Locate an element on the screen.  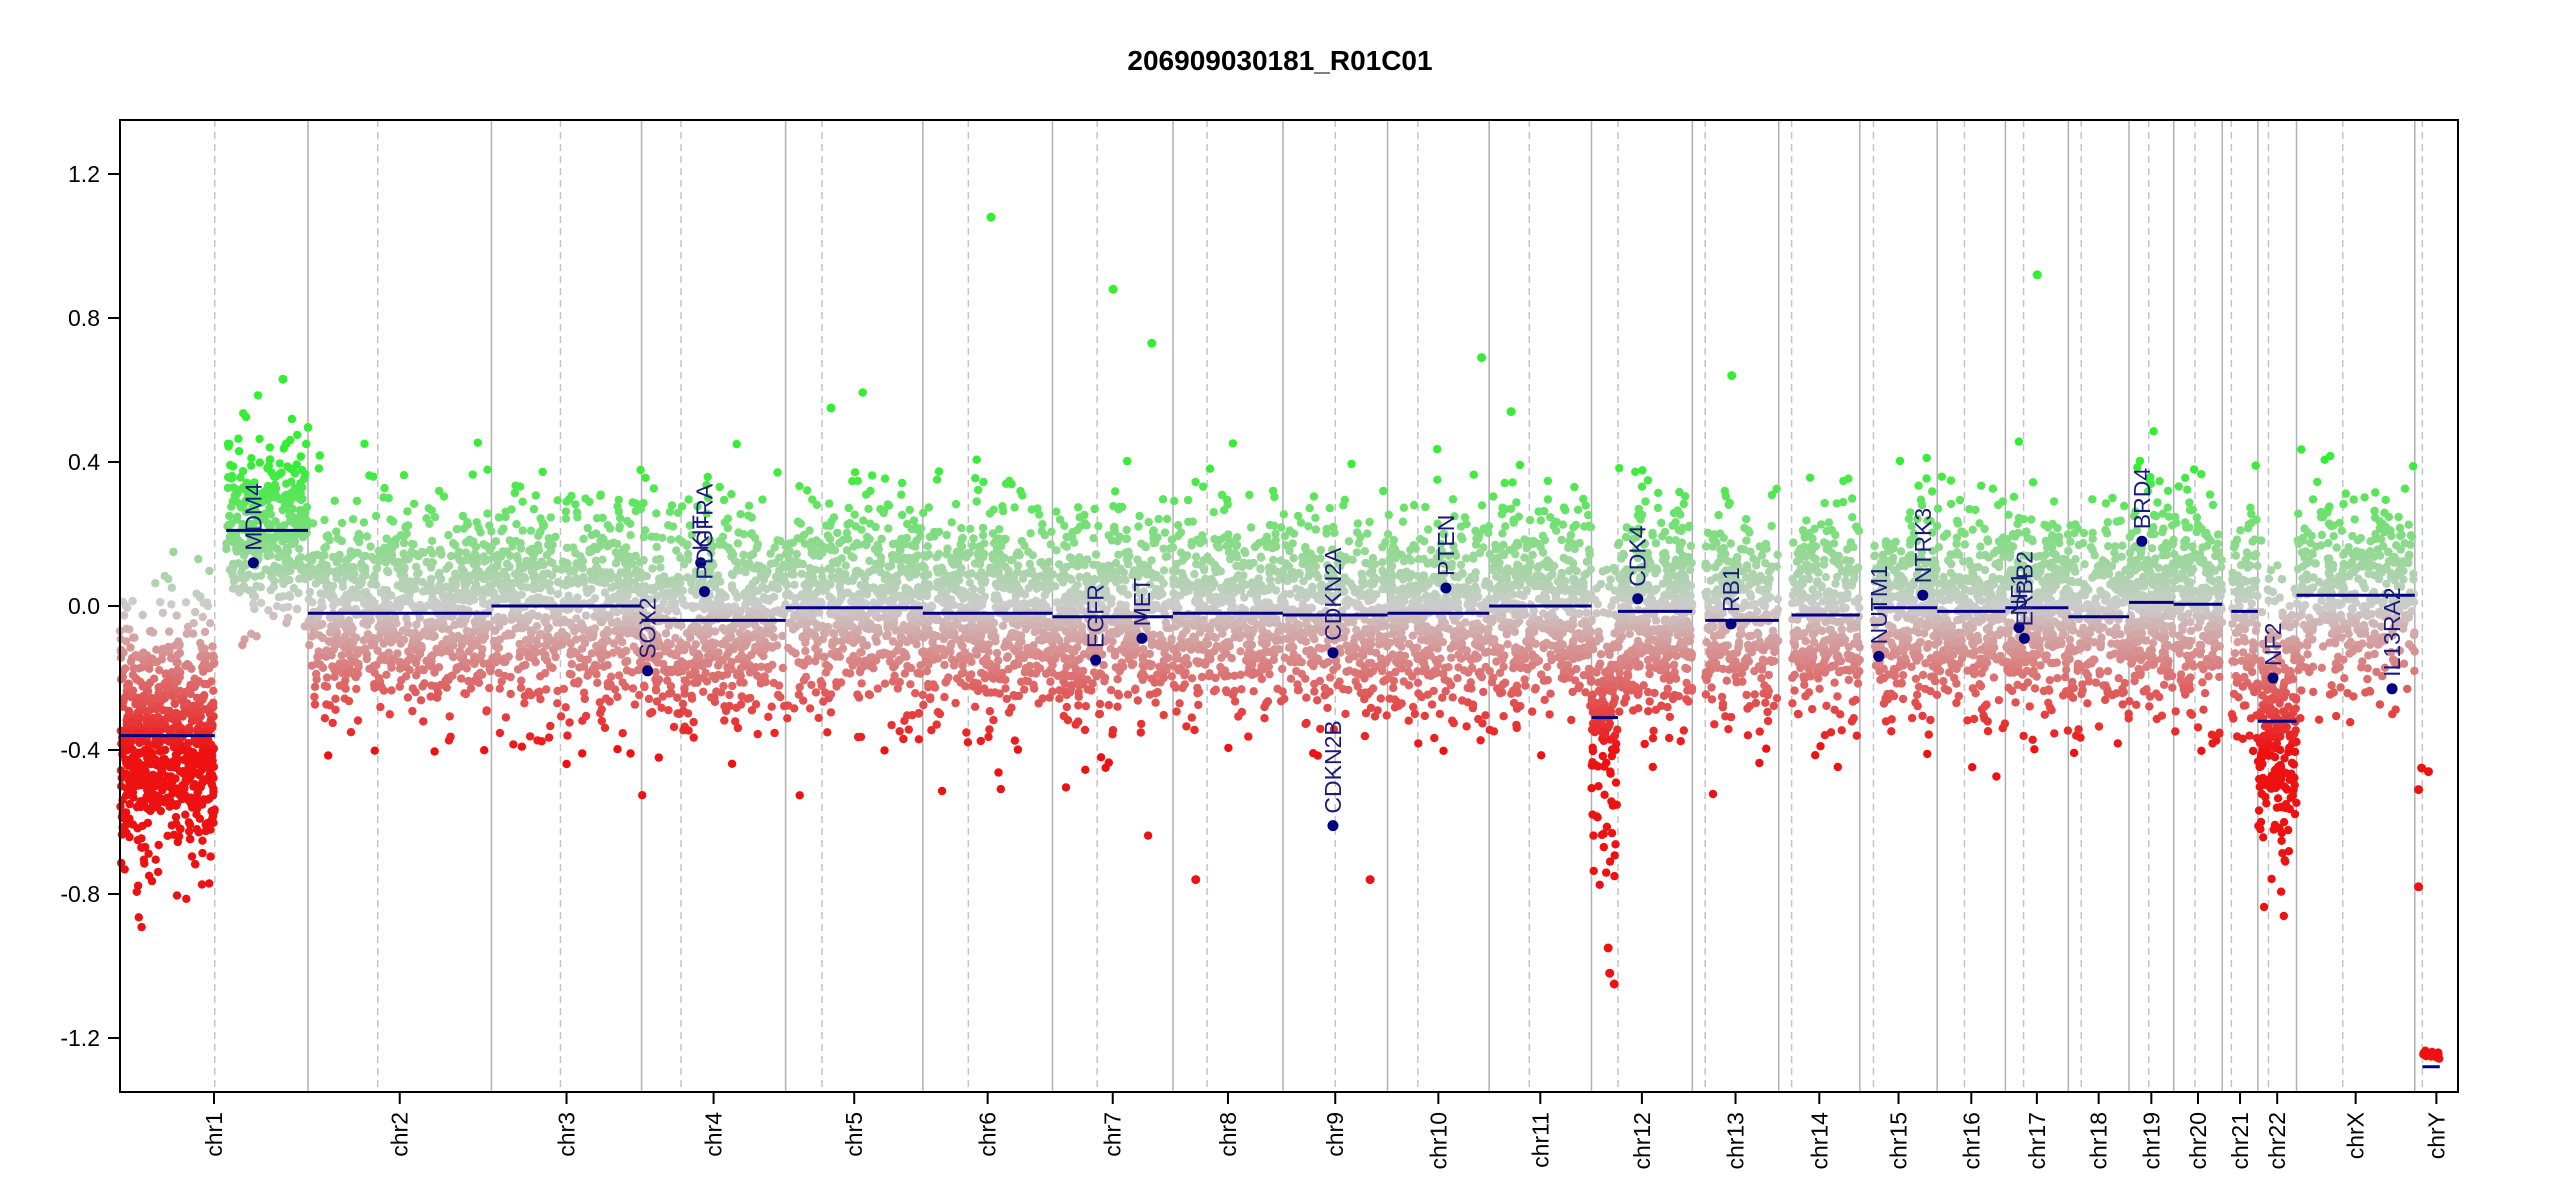
chart-title: 206909030181_R01C01 is located at coordinates (1279, 60).